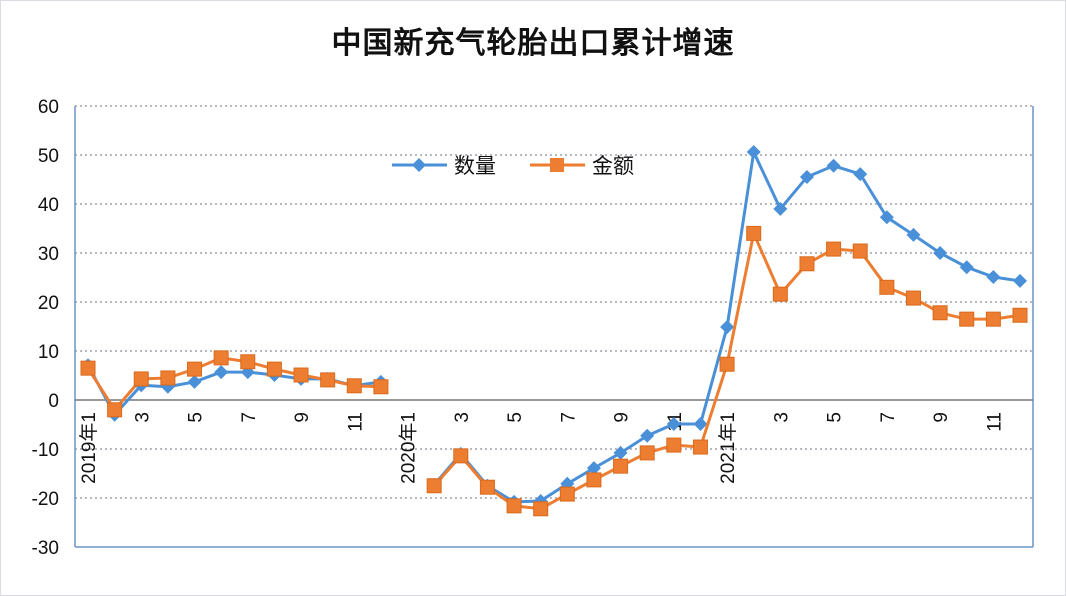  I want to click on y-tick-label: 60, so click(48, 107).